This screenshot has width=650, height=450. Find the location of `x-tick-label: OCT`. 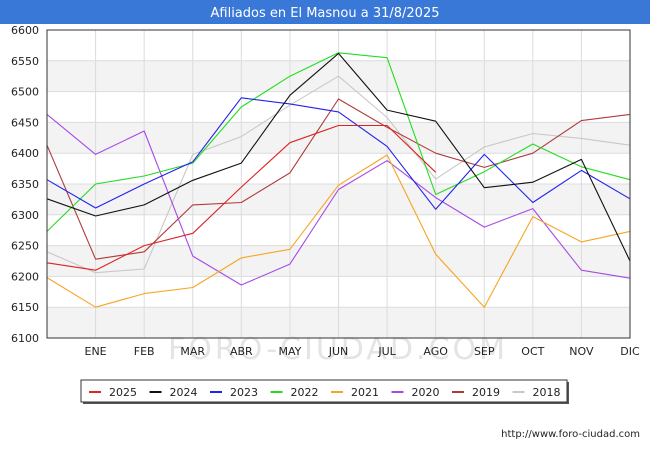

x-tick-label: OCT is located at coordinates (532, 351).